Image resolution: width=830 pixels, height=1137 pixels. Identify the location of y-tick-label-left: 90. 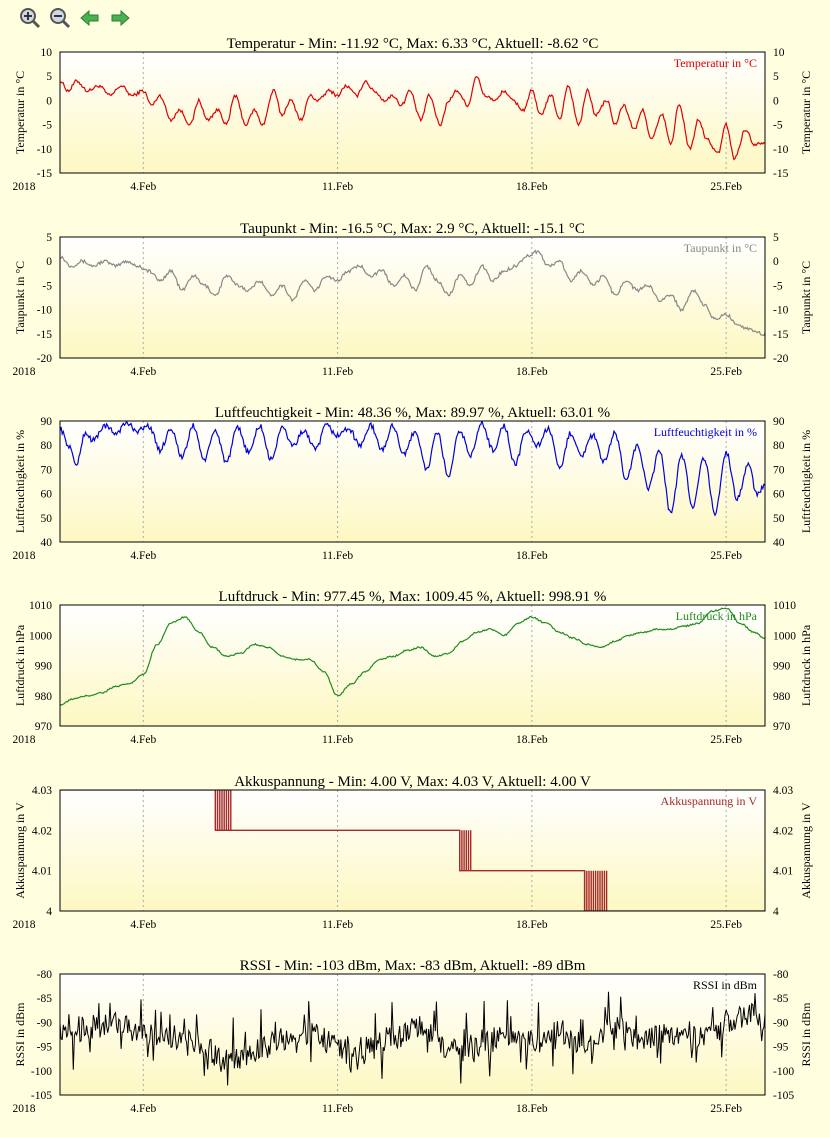
(47, 422).